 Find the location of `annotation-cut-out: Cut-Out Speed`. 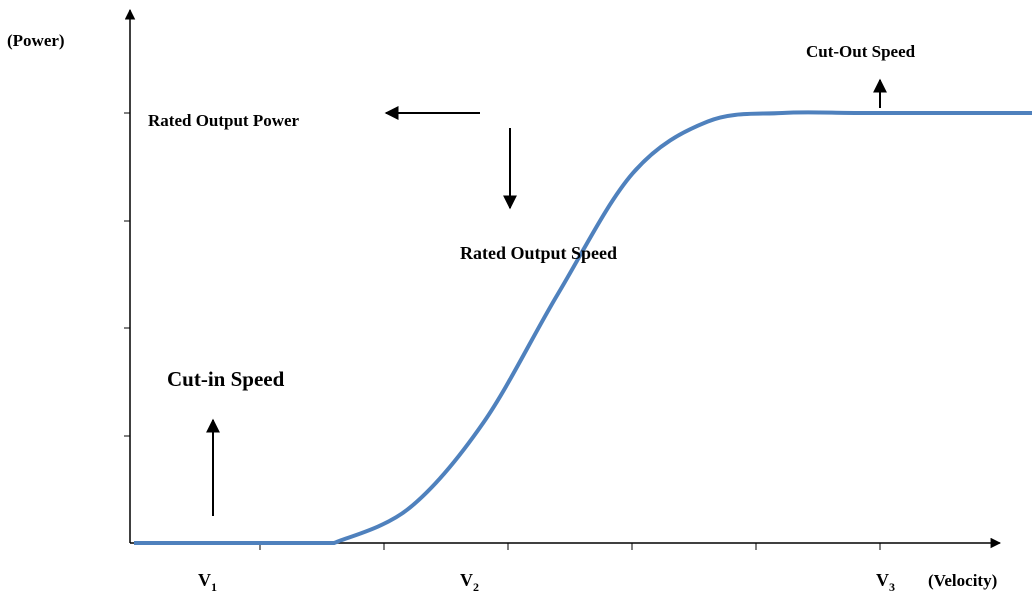

annotation-cut-out: Cut-Out Speed is located at coordinates (861, 75).